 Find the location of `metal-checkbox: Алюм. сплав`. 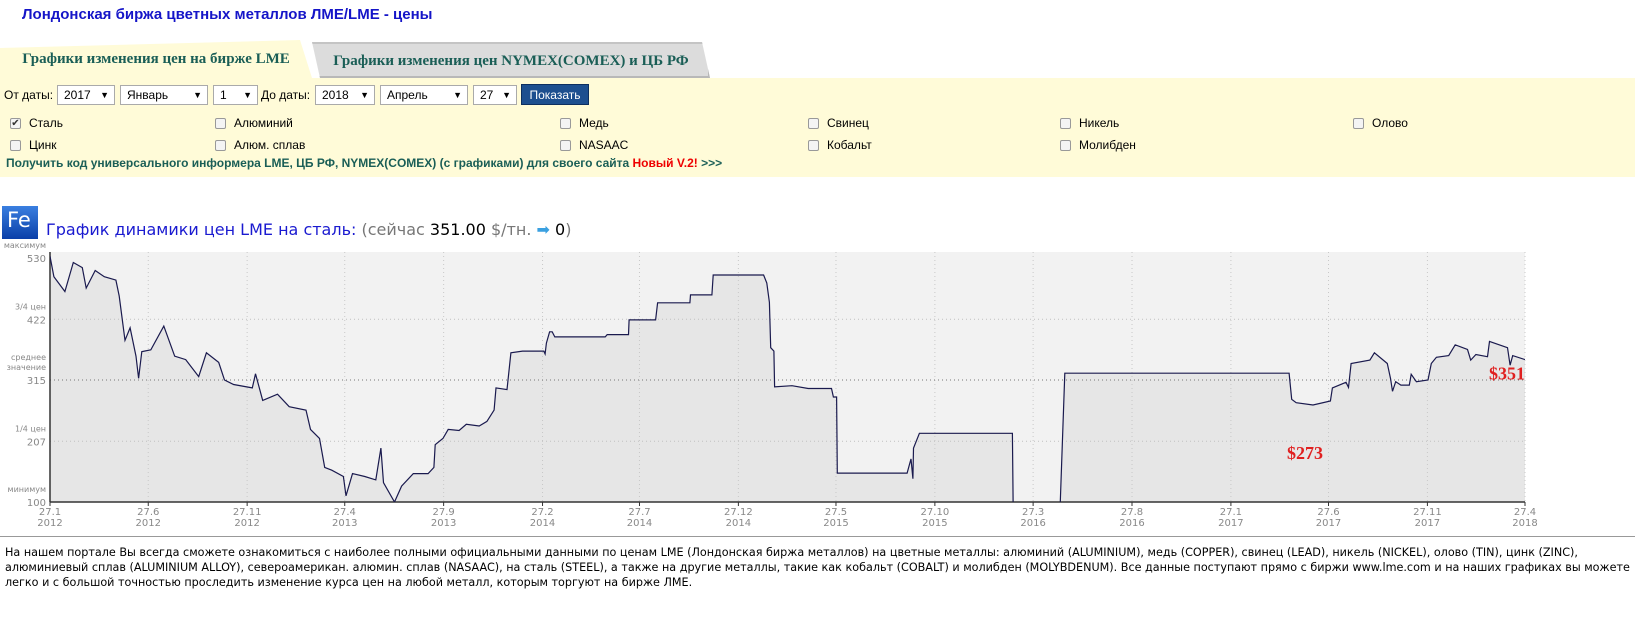

metal-checkbox: Алюм. сплав is located at coordinates (260, 145).